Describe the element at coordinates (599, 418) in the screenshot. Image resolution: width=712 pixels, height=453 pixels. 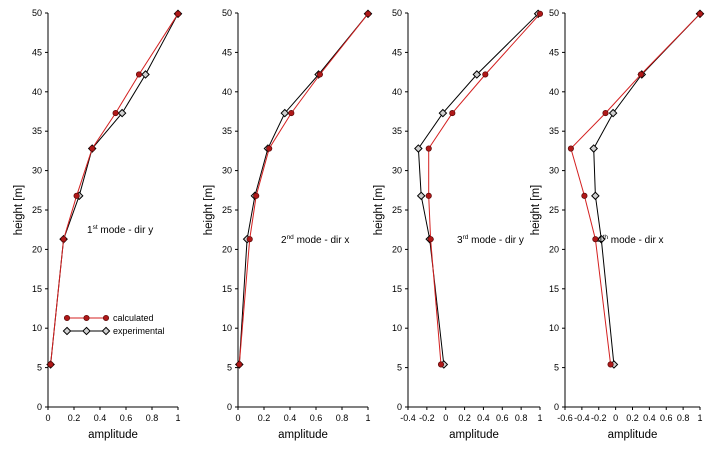
I see `x-tick-label: -0.2` at that location.